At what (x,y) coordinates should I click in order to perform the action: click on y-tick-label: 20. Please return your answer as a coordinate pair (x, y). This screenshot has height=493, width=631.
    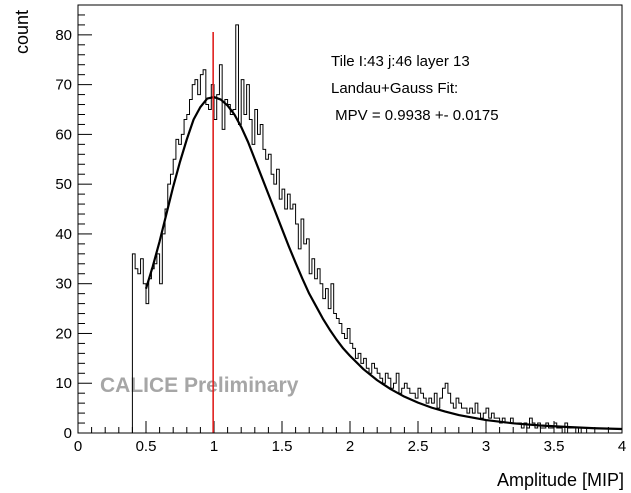
    Looking at the image, I should click on (63, 333).